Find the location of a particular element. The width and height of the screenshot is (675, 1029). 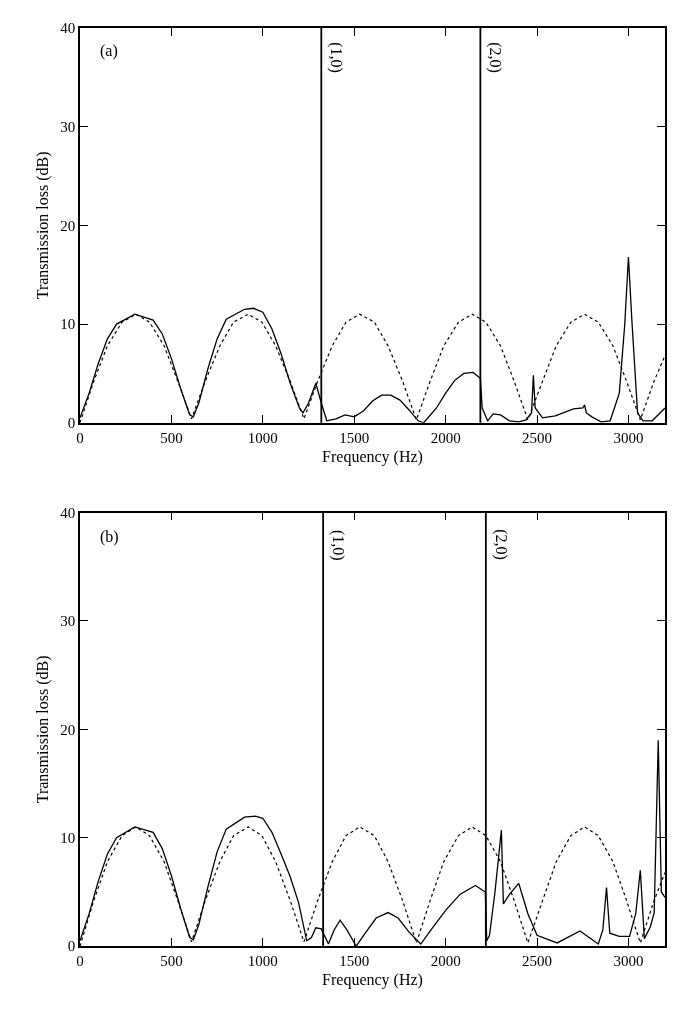

annotation: (a) is located at coordinates (109, 51).